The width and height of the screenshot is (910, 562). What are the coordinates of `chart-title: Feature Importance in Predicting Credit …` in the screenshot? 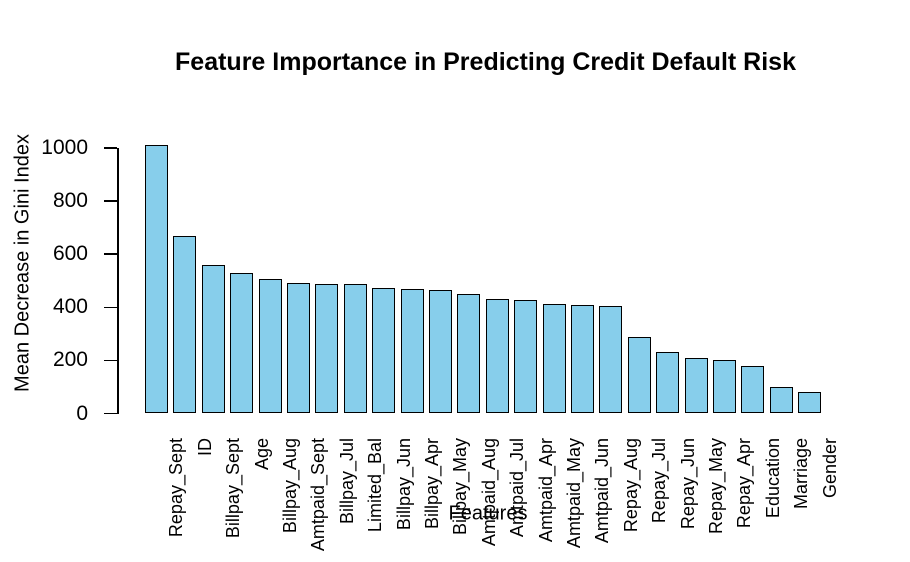 It's located at (485, 62).